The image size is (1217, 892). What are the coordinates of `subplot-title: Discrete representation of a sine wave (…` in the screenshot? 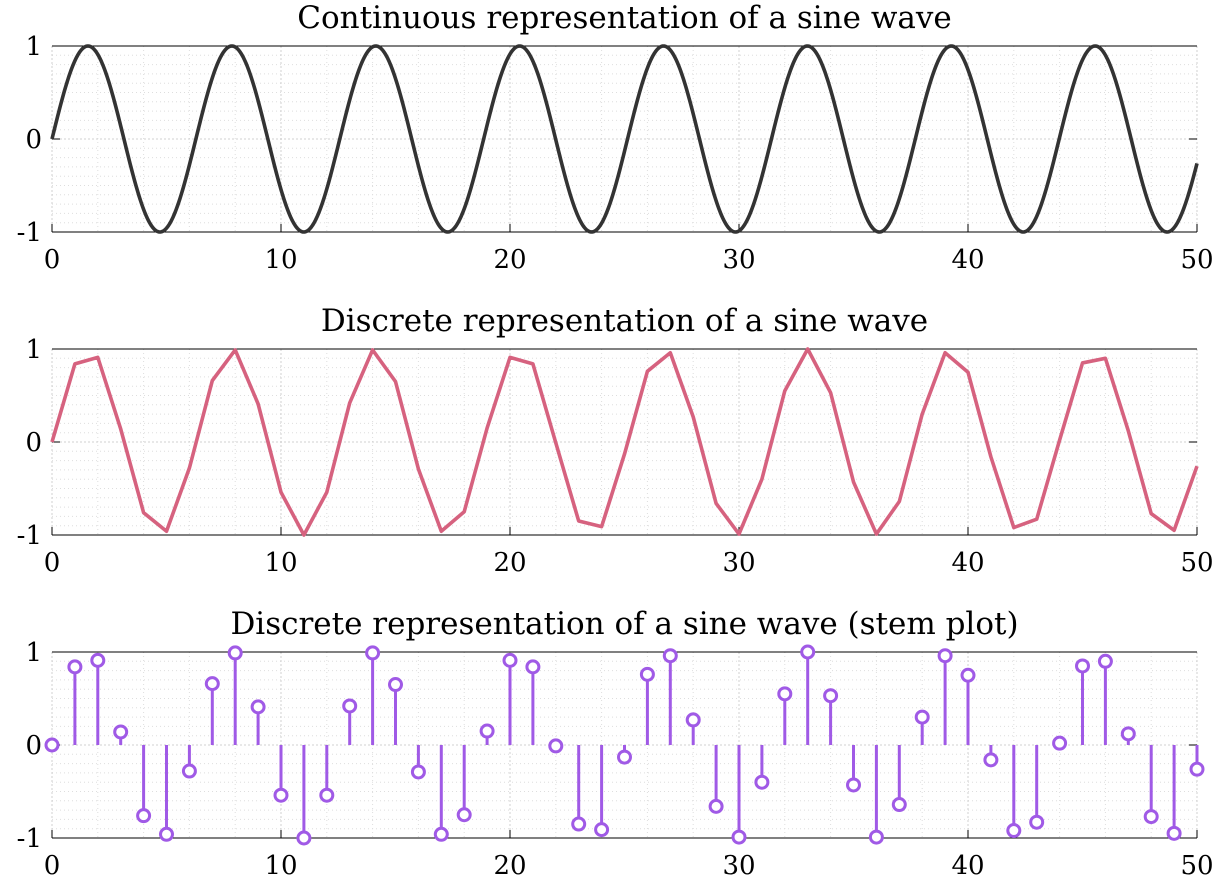 It's located at (624, 624).